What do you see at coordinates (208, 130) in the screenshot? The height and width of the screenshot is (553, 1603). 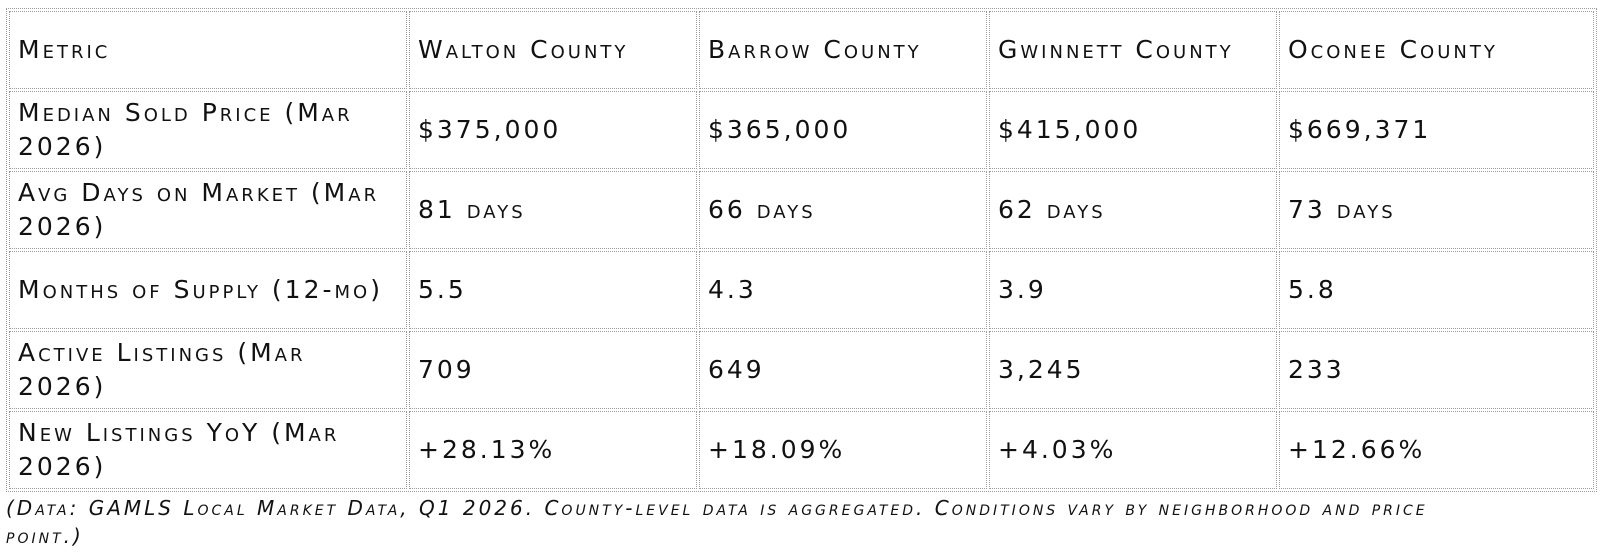 I see `row-label: Median Sold Price (Mar 2026)` at bounding box center [208, 130].